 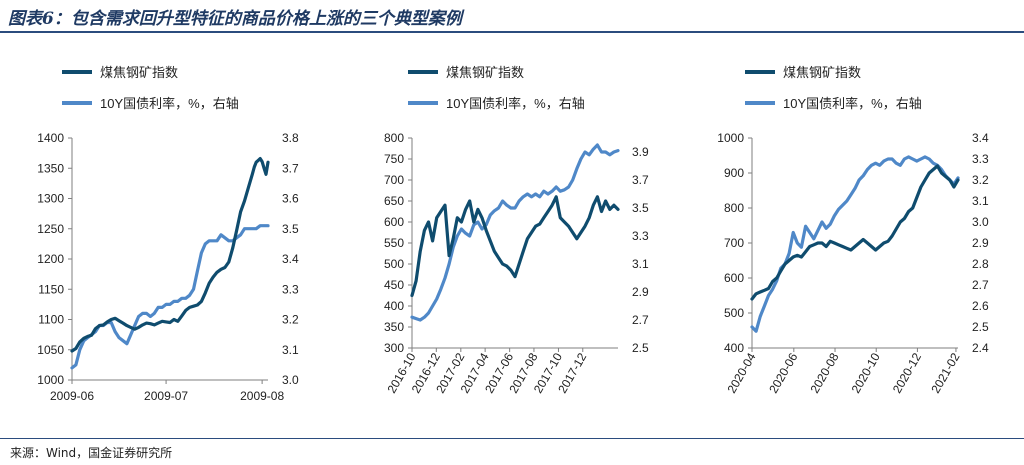 I want to click on chart1-left-tick-label-8: 1350, so click(x=50, y=168).